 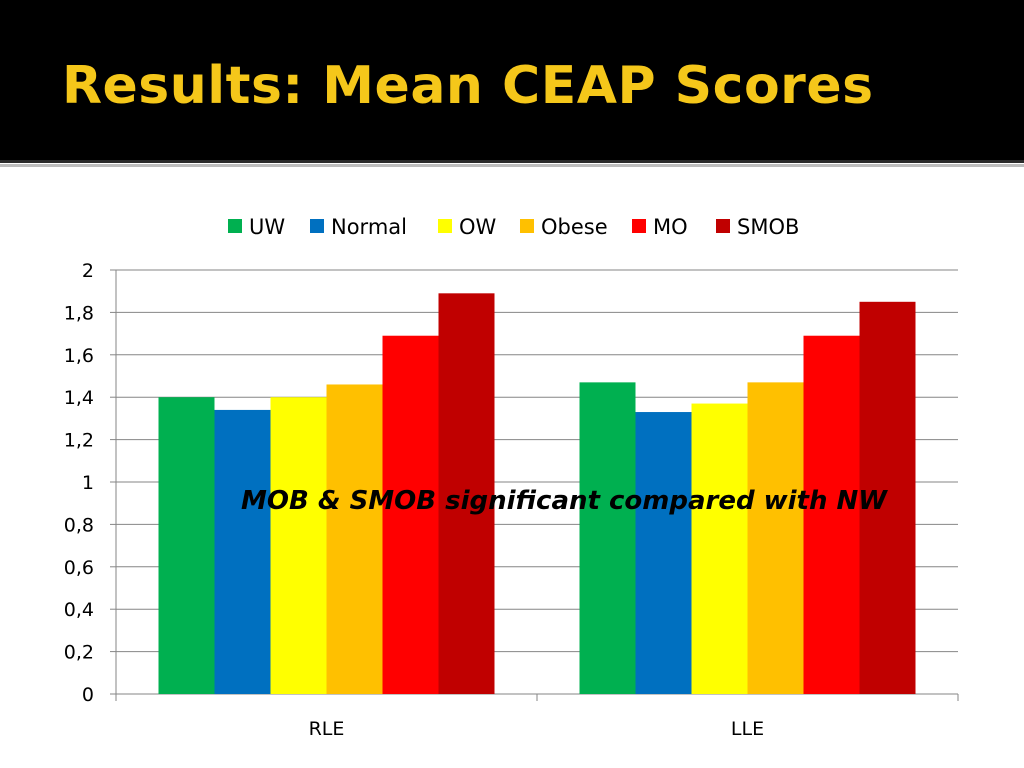 What do you see at coordinates (79, 441) in the screenshot?
I see `y-tick-label: 1,2` at bounding box center [79, 441].